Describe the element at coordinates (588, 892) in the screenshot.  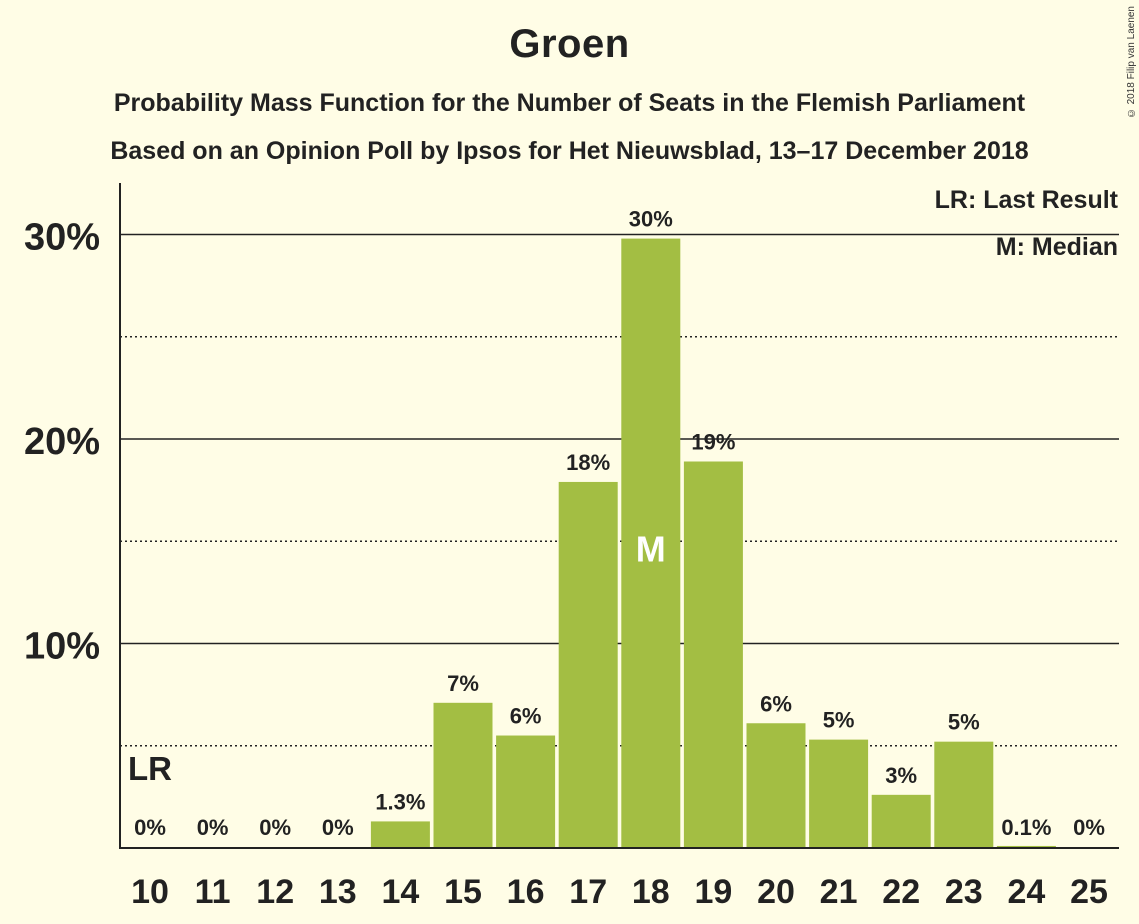
I see `x-tick-label: 17` at that location.